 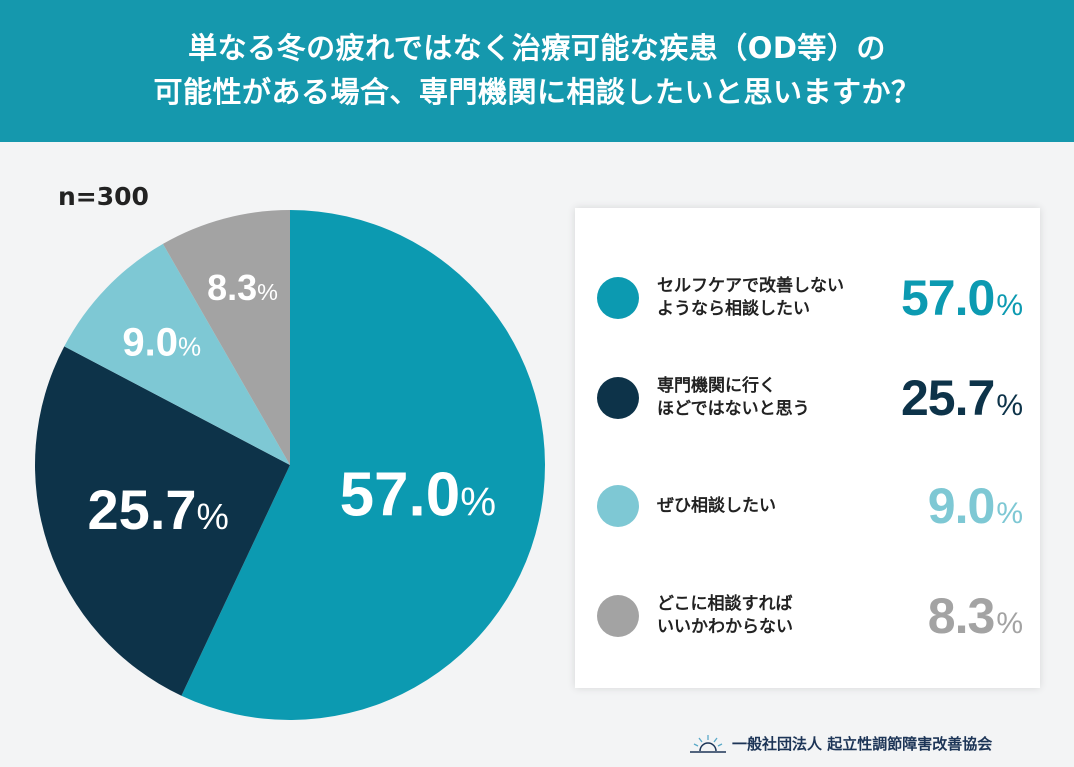 I want to click on title-line-1: 単なる冬の疲れではなく治療可能な疾患（OD等）の, so click(x=537, y=48).